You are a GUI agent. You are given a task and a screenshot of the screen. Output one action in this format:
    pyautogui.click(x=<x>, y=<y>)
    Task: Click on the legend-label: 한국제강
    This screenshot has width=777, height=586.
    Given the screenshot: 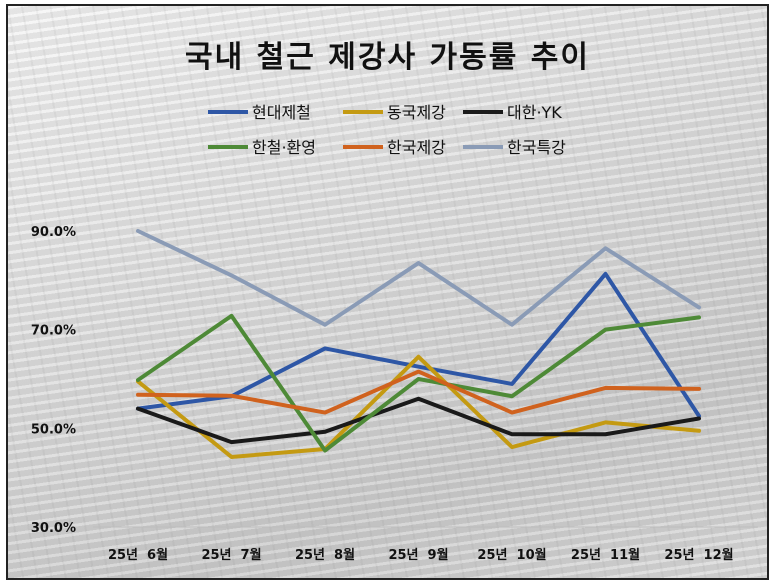 What is the action you would take?
    pyautogui.click(x=416, y=147)
    